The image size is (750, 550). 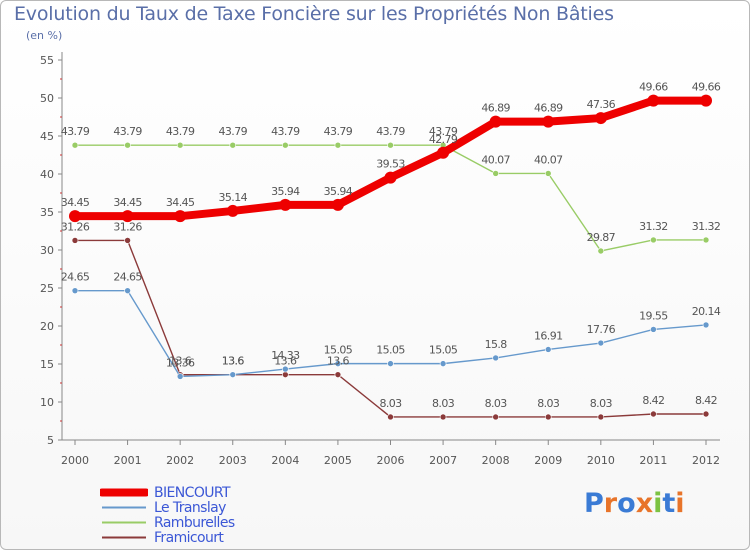 What do you see at coordinates (167, 538) in the screenshot?
I see `legend-item-framicourt: Framicourt` at bounding box center [167, 538].